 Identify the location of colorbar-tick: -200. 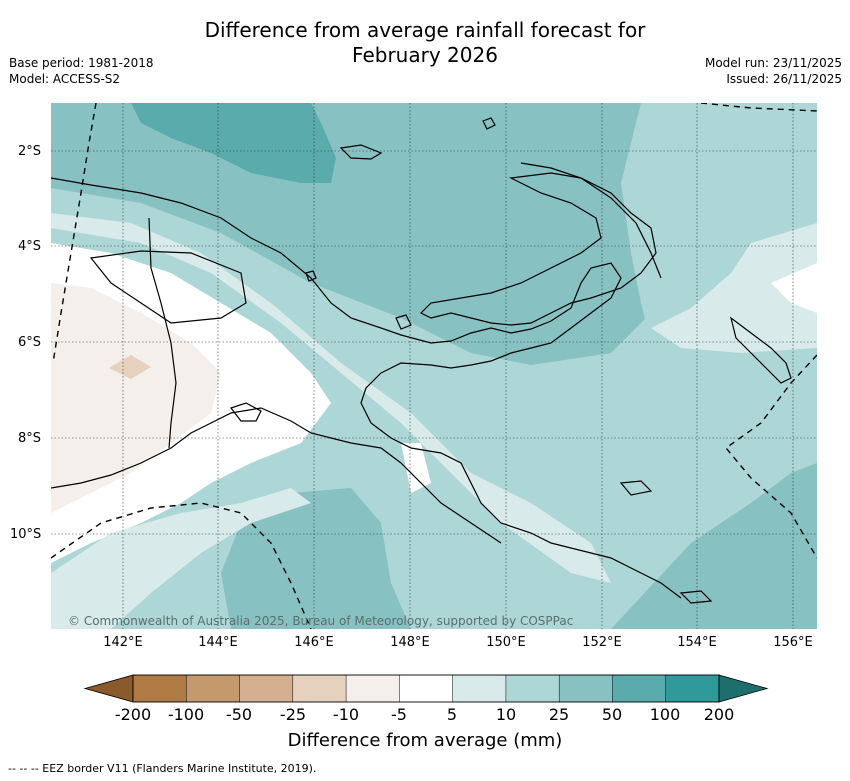
(133, 714).